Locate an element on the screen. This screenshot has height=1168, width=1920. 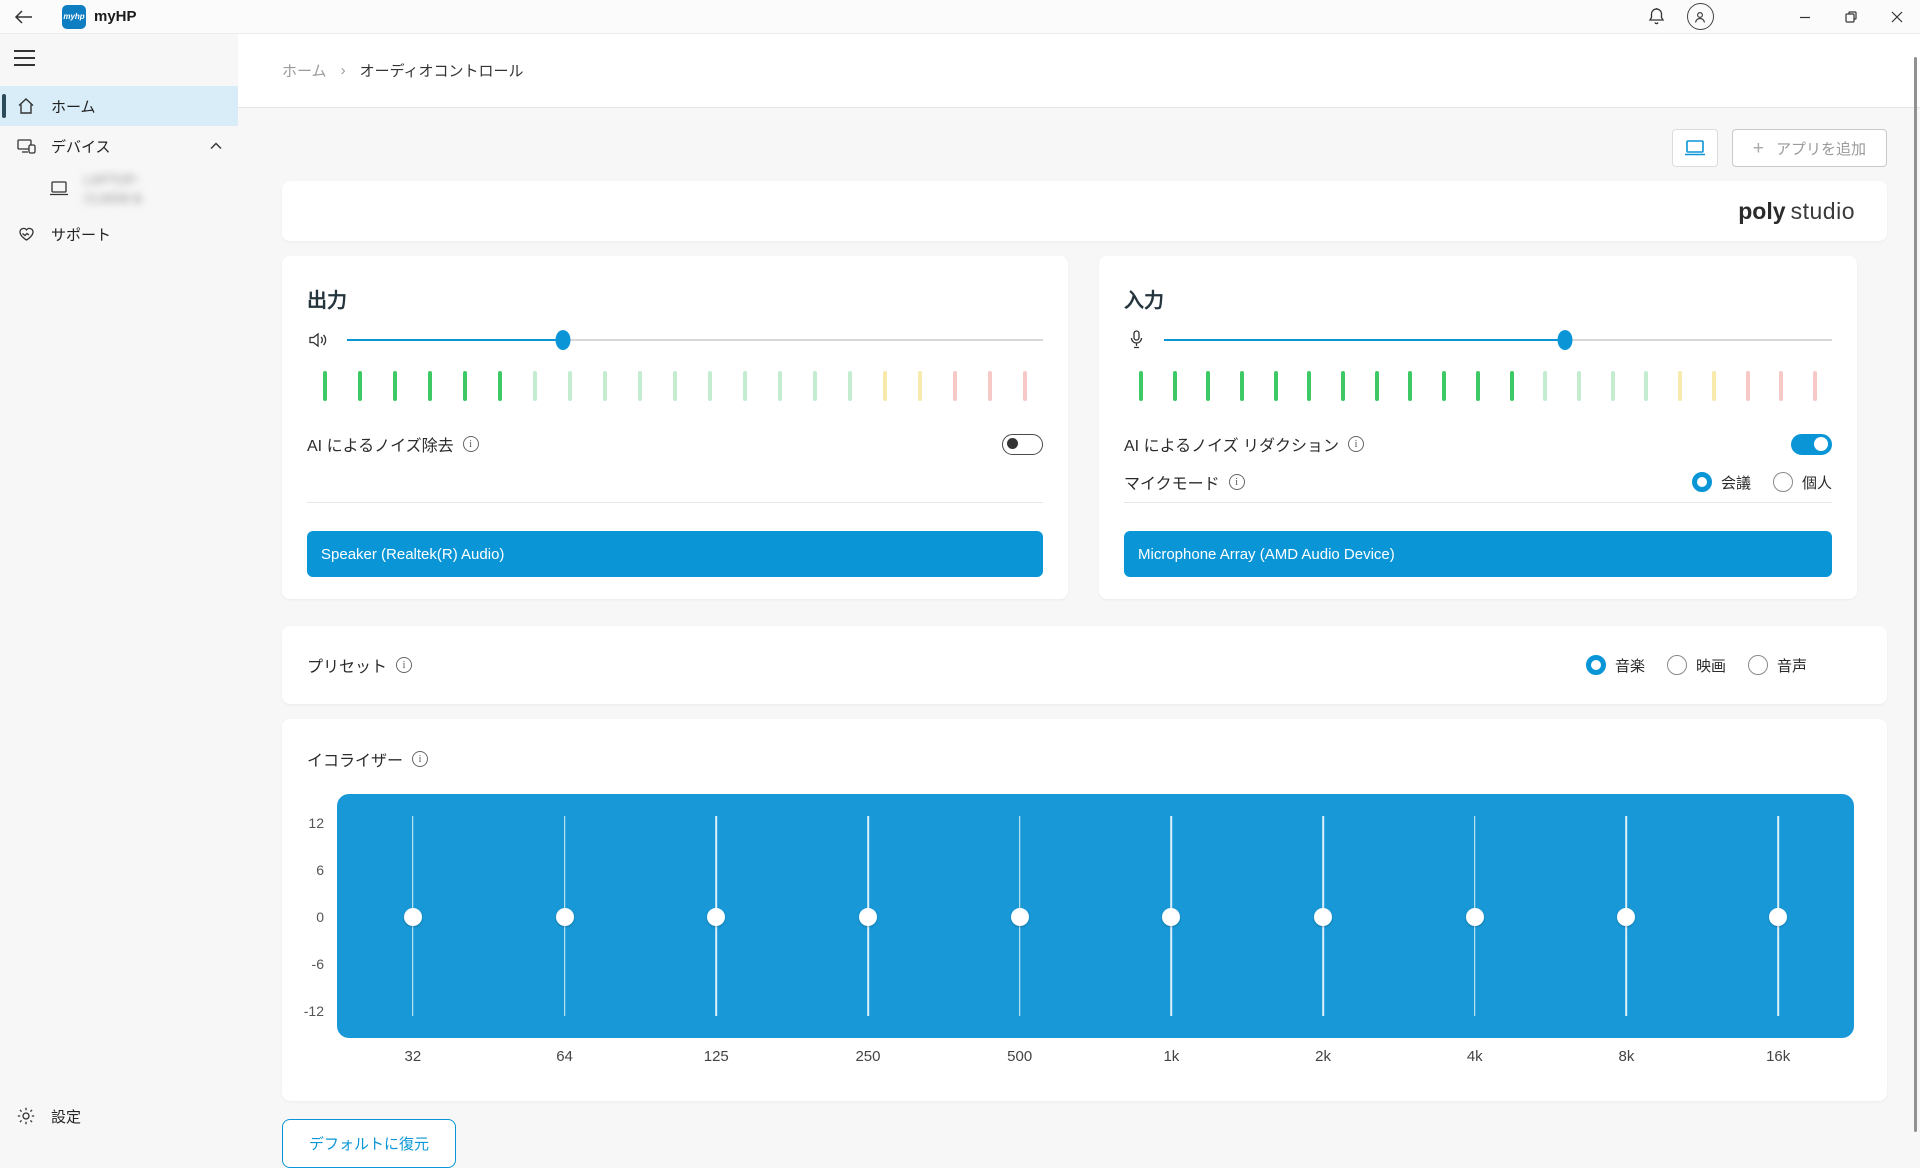
home-icon is located at coordinates (26, 106).